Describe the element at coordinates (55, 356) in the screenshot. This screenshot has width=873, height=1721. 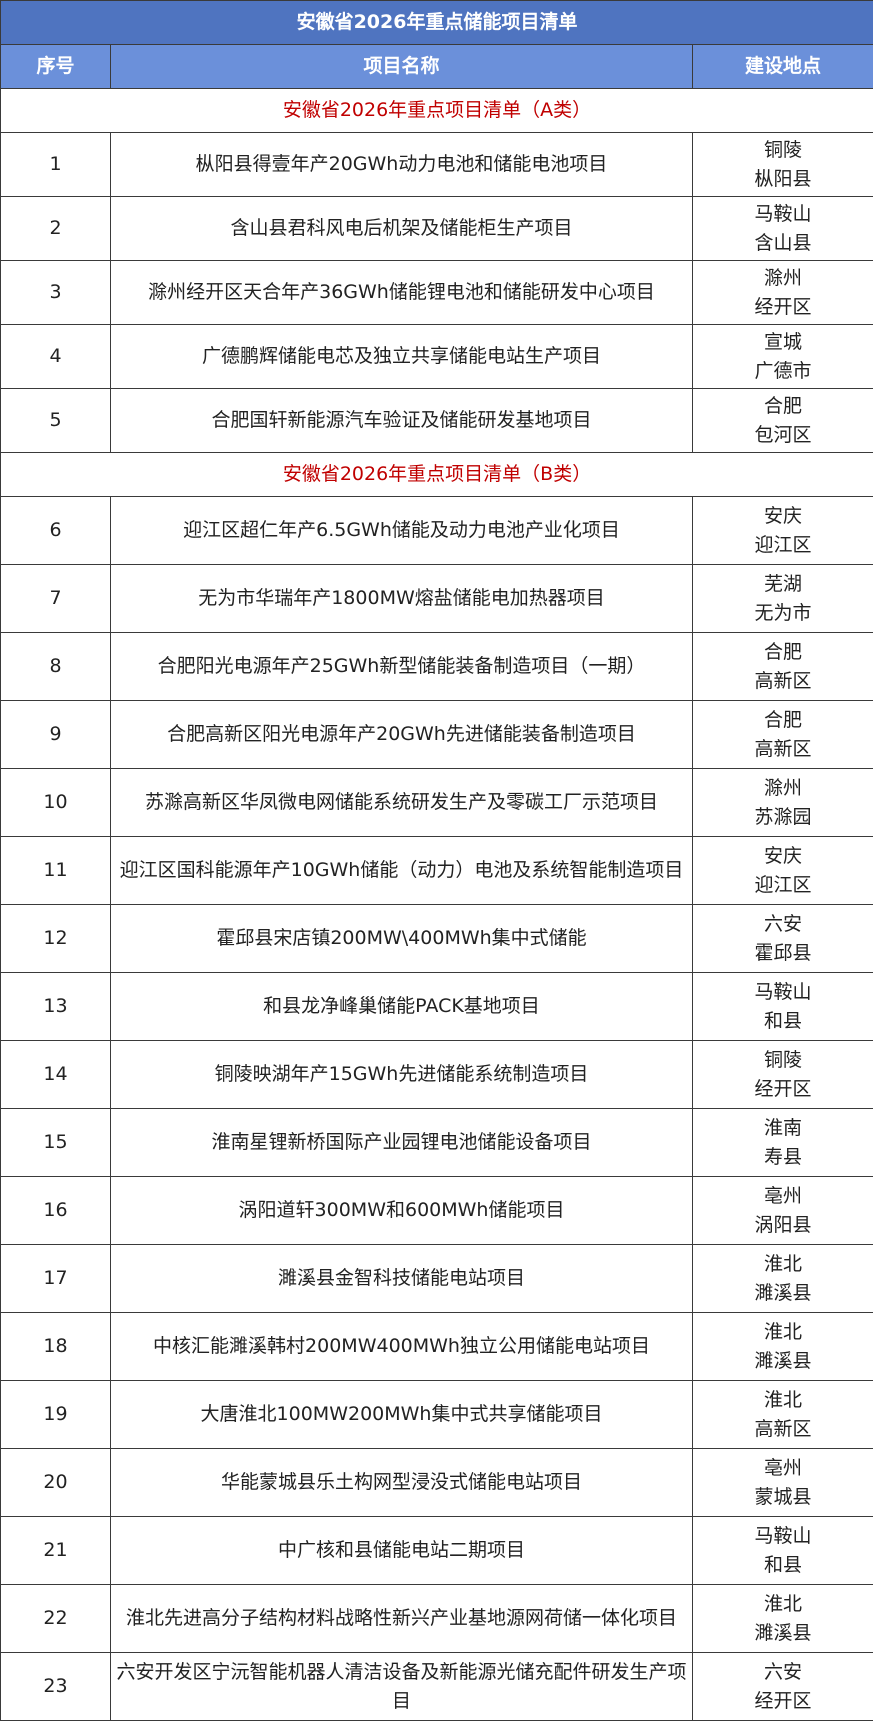
I see `row-number: 4` at that location.